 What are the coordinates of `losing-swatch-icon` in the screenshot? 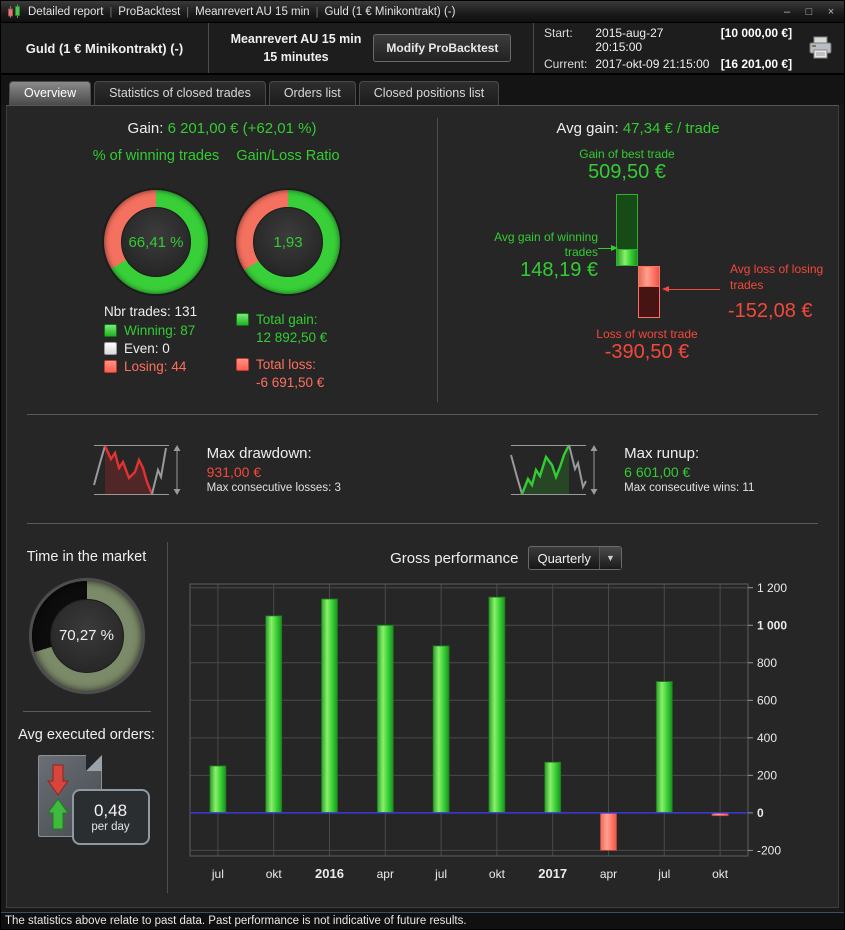 It's located at (110, 366).